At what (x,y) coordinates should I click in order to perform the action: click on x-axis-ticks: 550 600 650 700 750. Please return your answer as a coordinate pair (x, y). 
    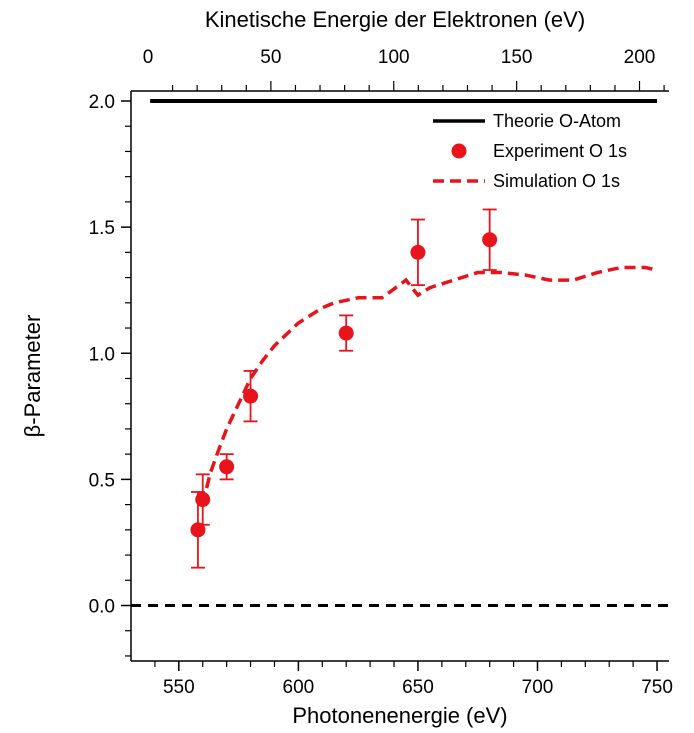
    Looking at the image, I should click on (413, 679).